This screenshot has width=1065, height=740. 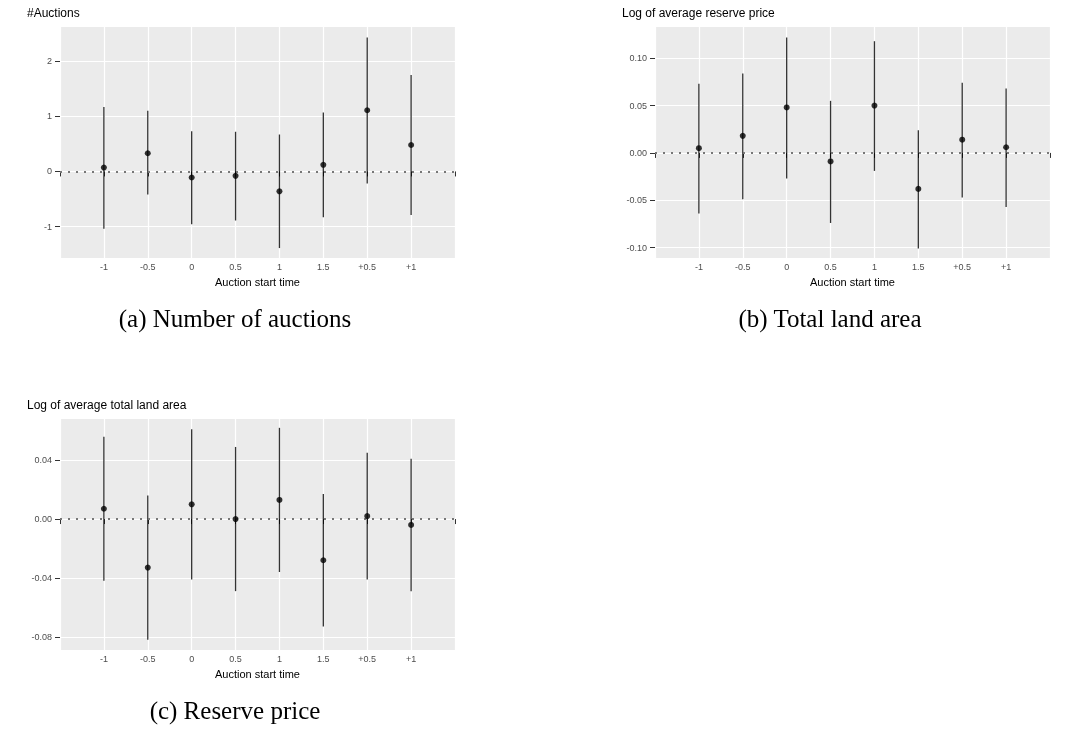 I want to click on y-tick-label: -1, so click(x=47, y=226).